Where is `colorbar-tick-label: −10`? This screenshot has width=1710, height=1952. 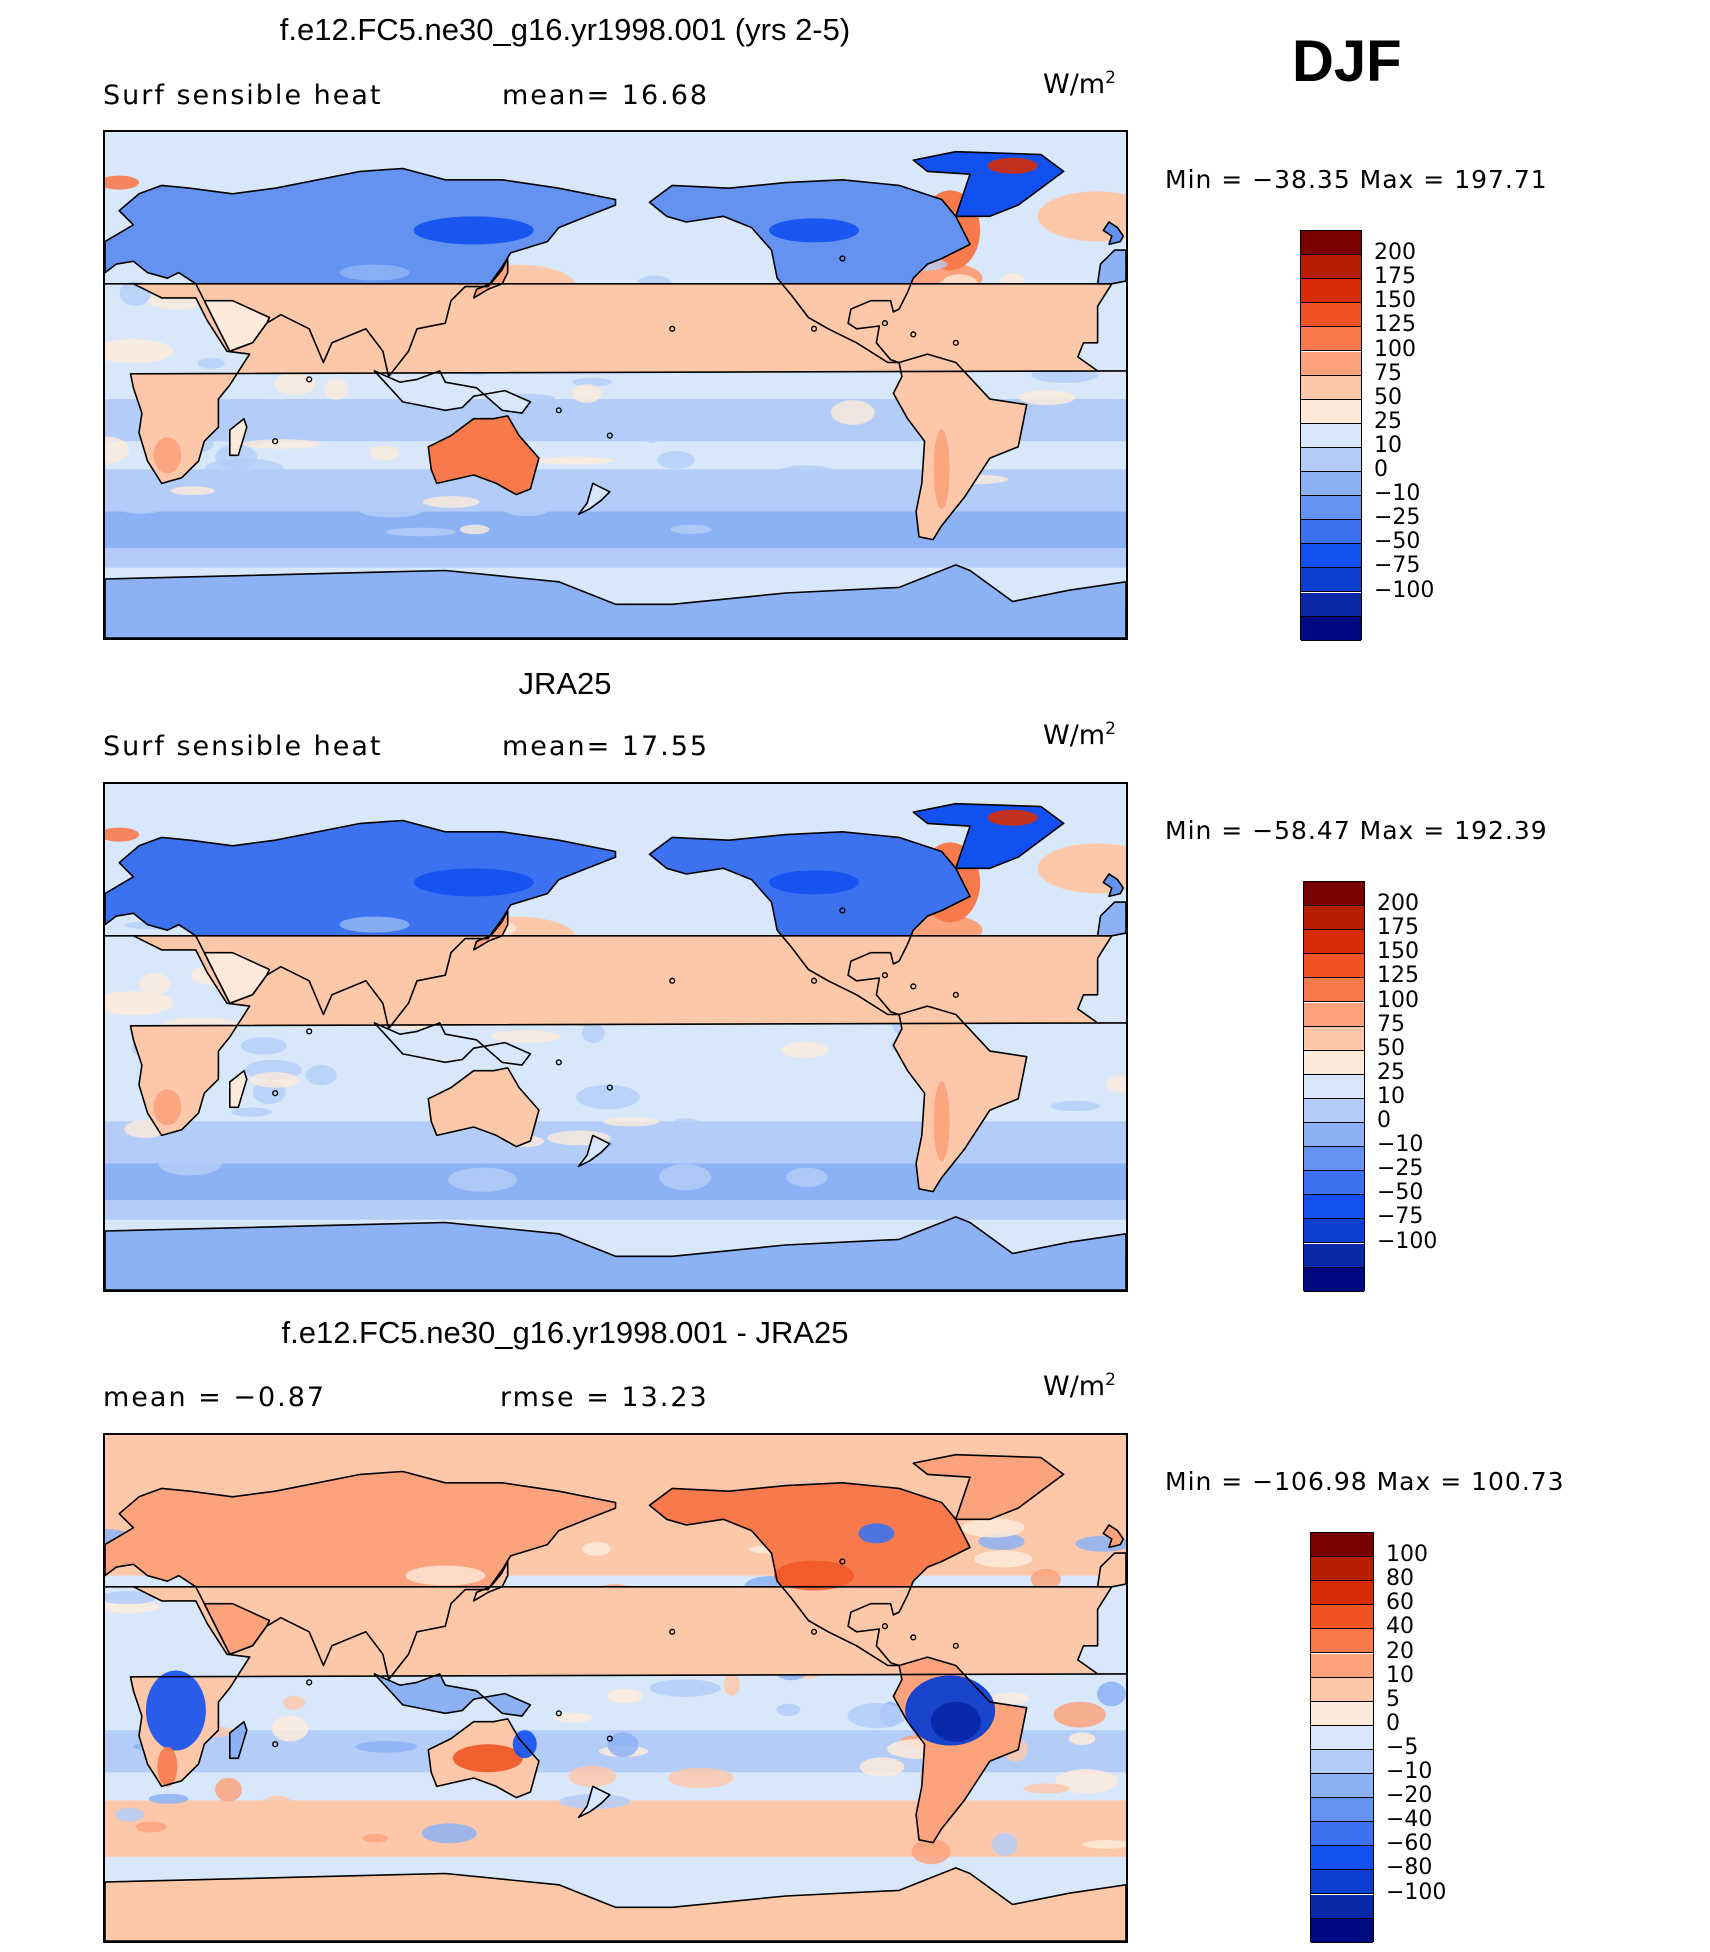
colorbar-tick-label: −10 is located at coordinates (1400, 1145).